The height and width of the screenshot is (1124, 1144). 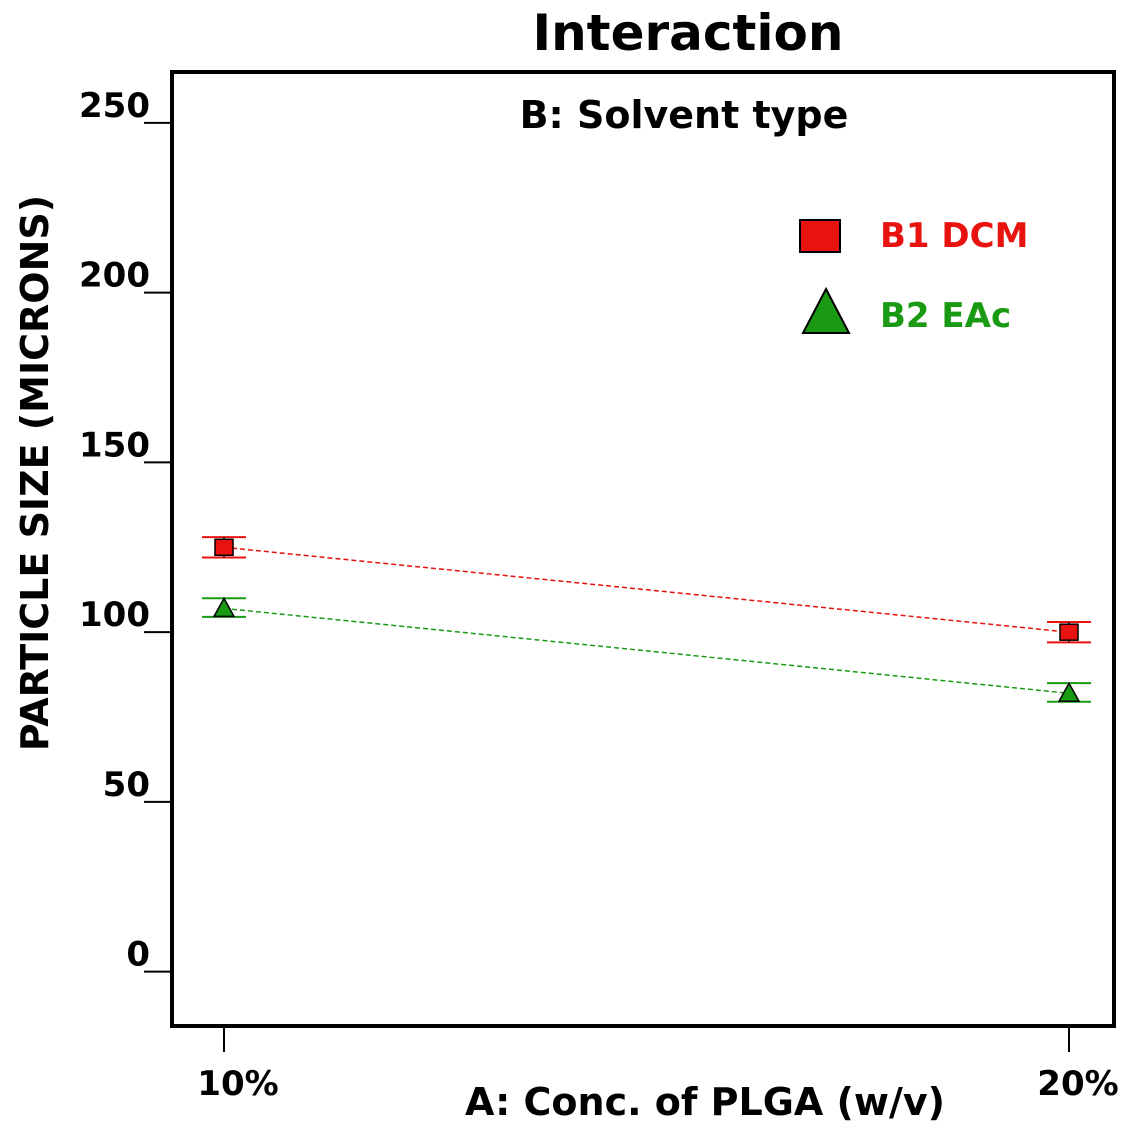 What do you see at coordinates (826, 310) in the screenshot?
I see `legend-triangle-icon` at bounding box center [826, 310].